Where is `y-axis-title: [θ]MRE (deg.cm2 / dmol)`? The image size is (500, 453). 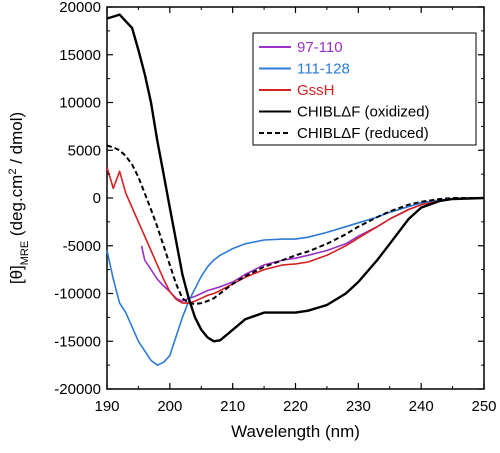 y-axis-title: [θ]MRE (deg.cm2 / dmol) is located at coordinates (19, 198).